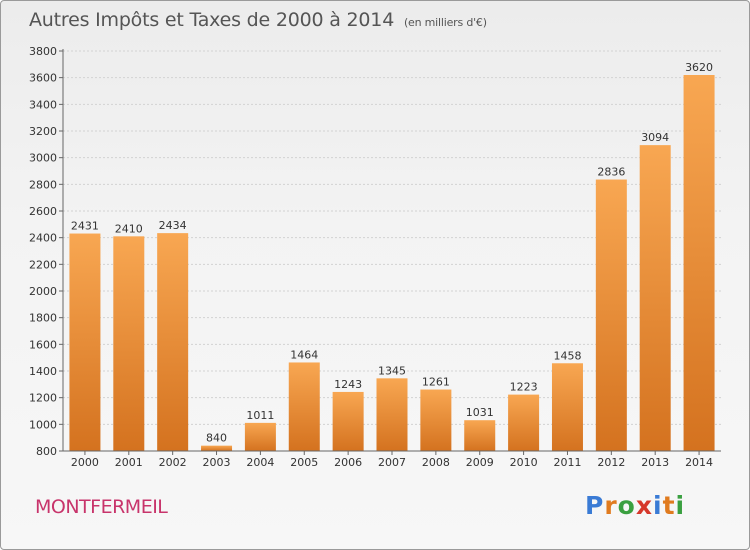  What do you see at coordinates (260, 462) in the screenshot?
I see `x-tick-label: 2004` at bounding box center [260, 462].